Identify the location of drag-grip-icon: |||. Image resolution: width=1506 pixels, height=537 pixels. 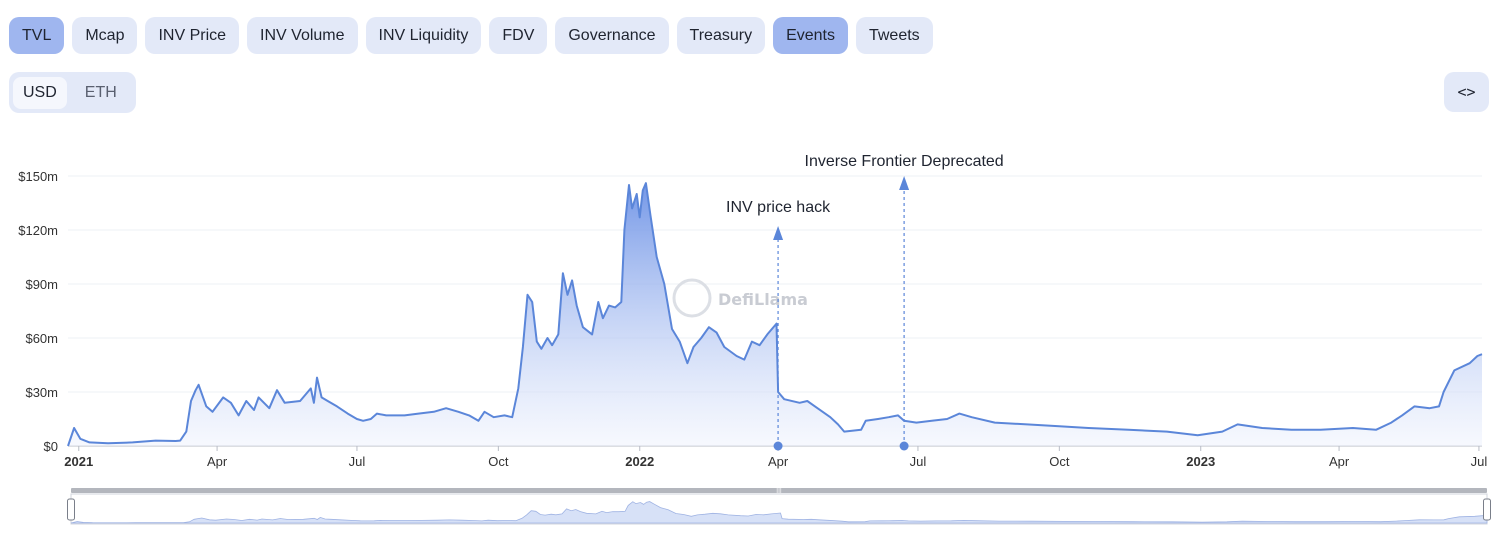
(779, 491).